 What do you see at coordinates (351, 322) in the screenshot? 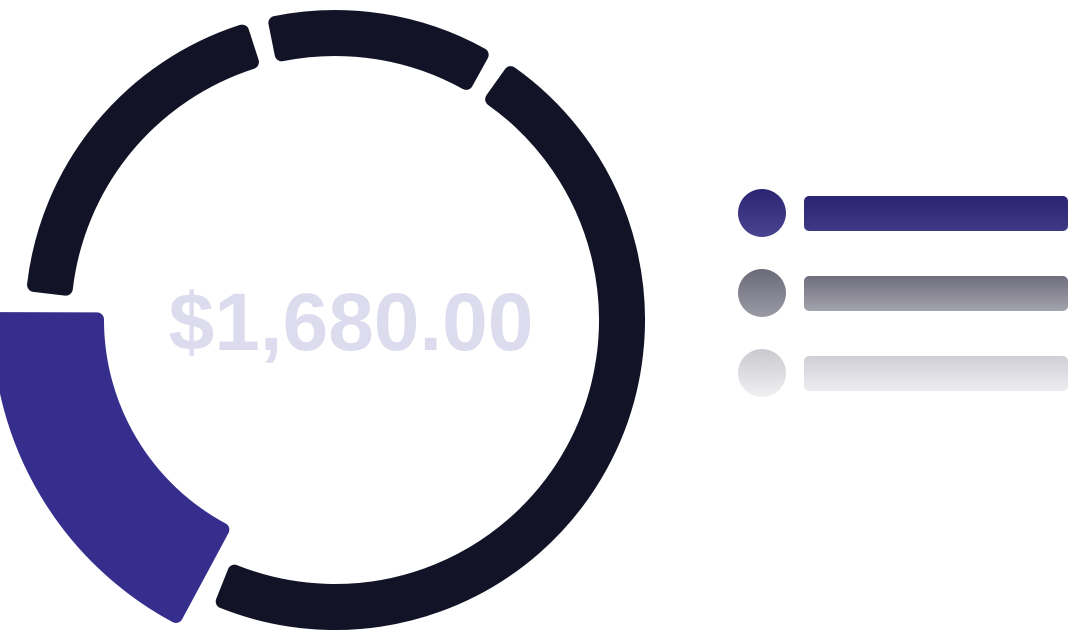
I see `center-total-label: $1,680.00` at bounding box center [351, 322].